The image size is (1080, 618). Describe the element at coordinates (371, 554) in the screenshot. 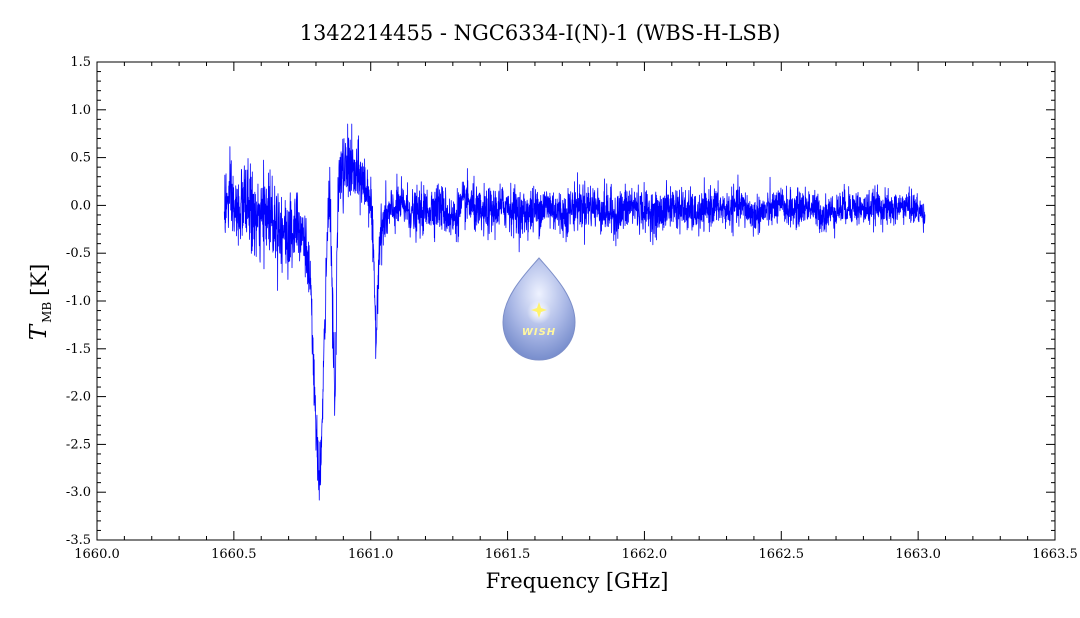

I see `x-tick-label: 1661.0` at that location.